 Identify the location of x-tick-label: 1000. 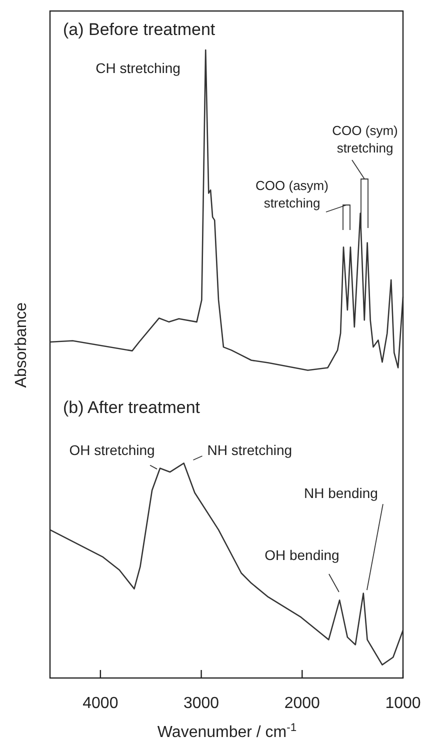
(403, 703).